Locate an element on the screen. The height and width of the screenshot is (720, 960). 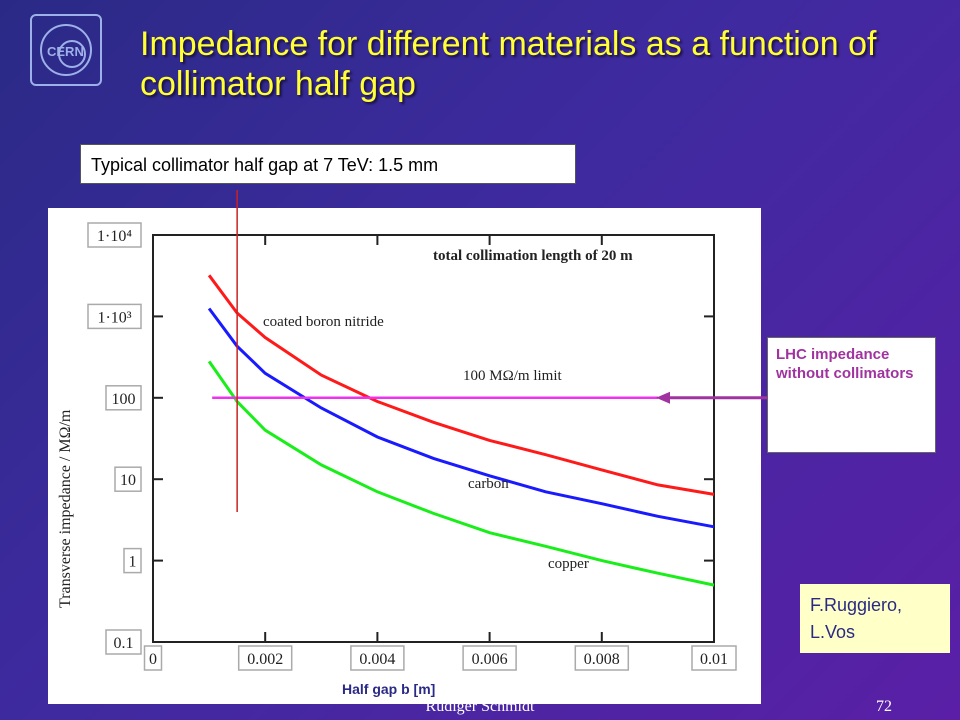
x-axis-label: Half gap b [m] is located at coordinates (388, 689).